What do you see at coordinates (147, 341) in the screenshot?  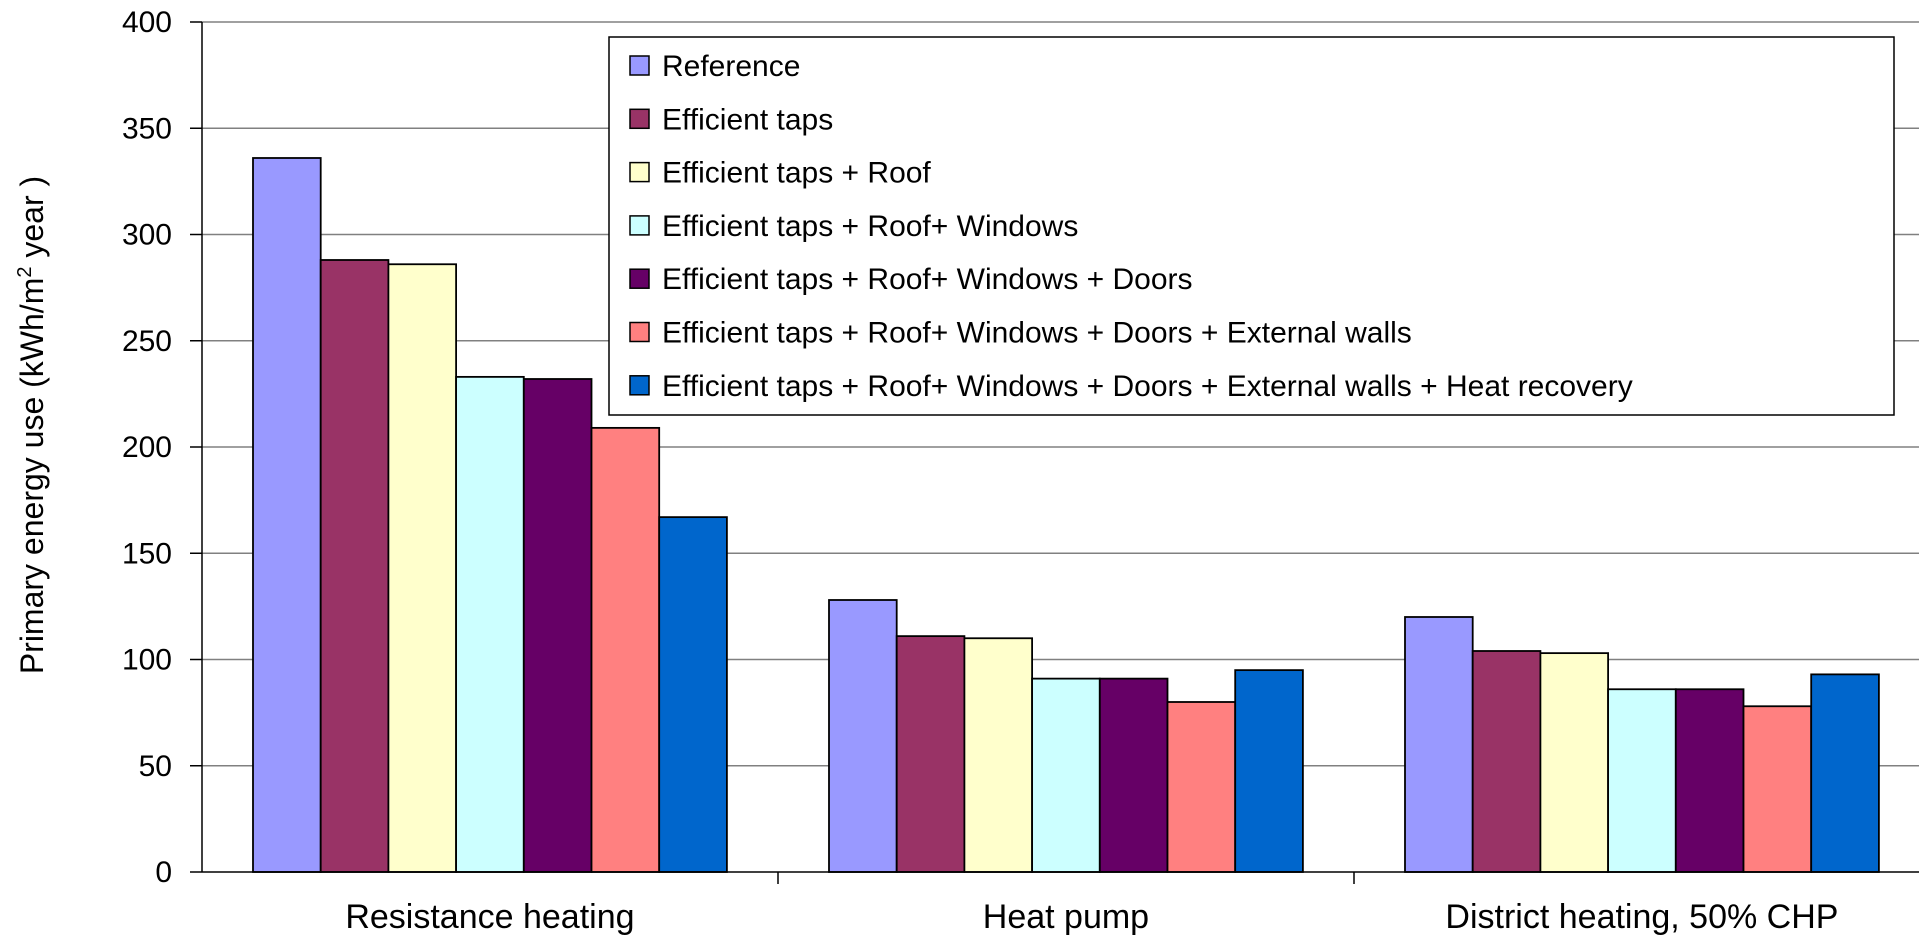 I see `y-tick-label: 250` at bounding box center [147, 341].